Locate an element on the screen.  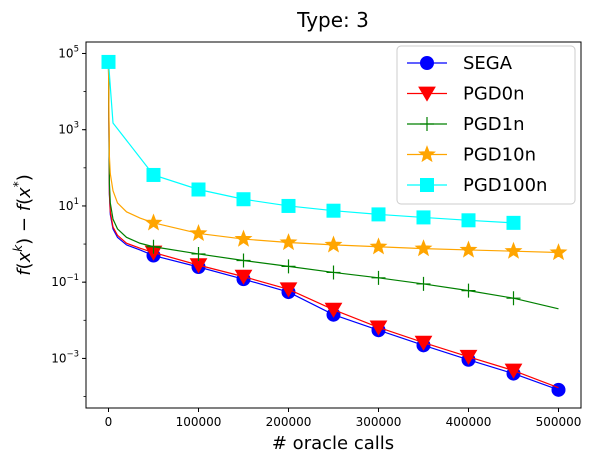
y-tick-label: 10⁻³ is located at coordinates (65, 357).